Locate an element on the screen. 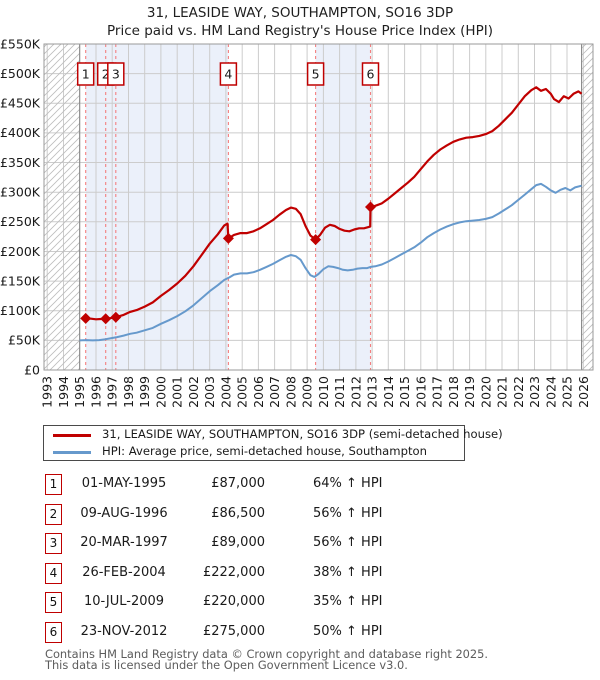  transaction-hpi-delta: 38% ↑ HPI is located at coordinates (348, 572).